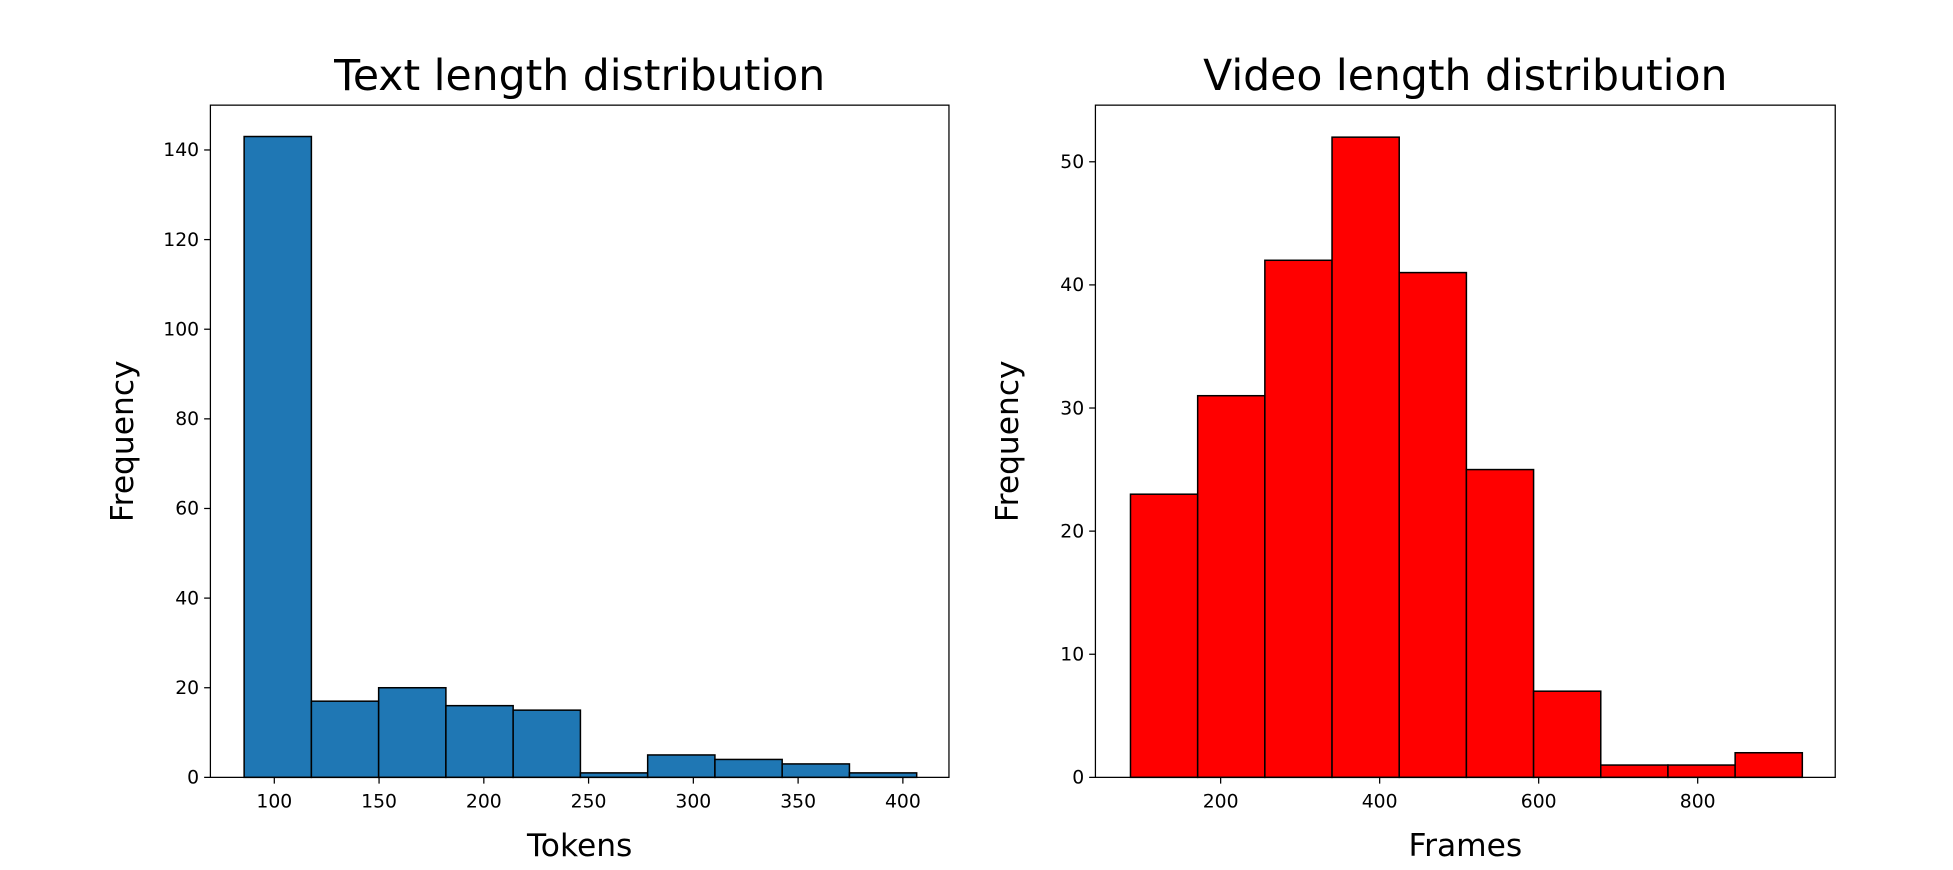 The image size is (1953, 870). What do you see at coordinates (1072, 162) in the screenshot?
I see `y-tick-label: 50` at bounding box center [1072, 162].